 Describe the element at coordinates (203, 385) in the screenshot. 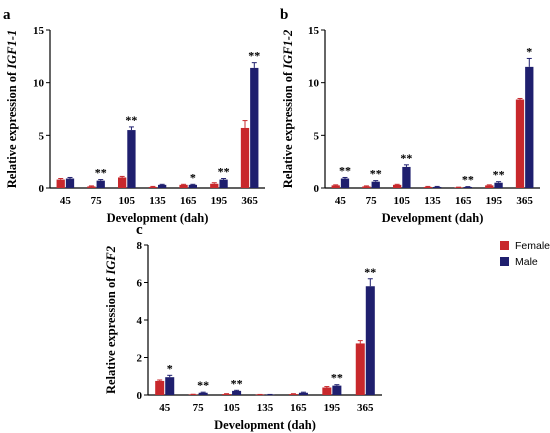

I see `significance-c-75: **` at that location.